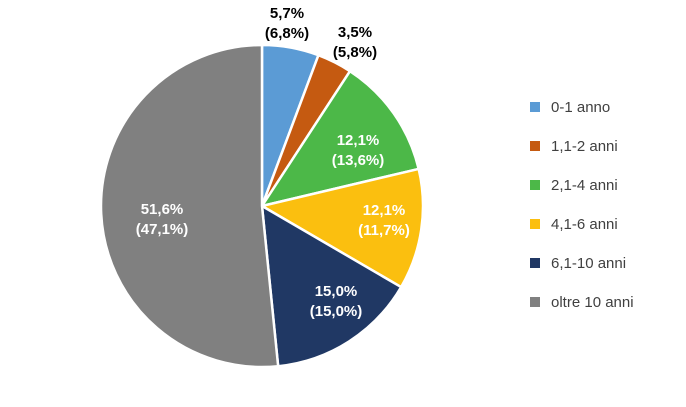 This screenshot has width=686, height=407. What do you see at coordinates (580, 107) in the screenshot?
I see `legend-label-1: 0-1 anno` at bounding box center [580, 107].